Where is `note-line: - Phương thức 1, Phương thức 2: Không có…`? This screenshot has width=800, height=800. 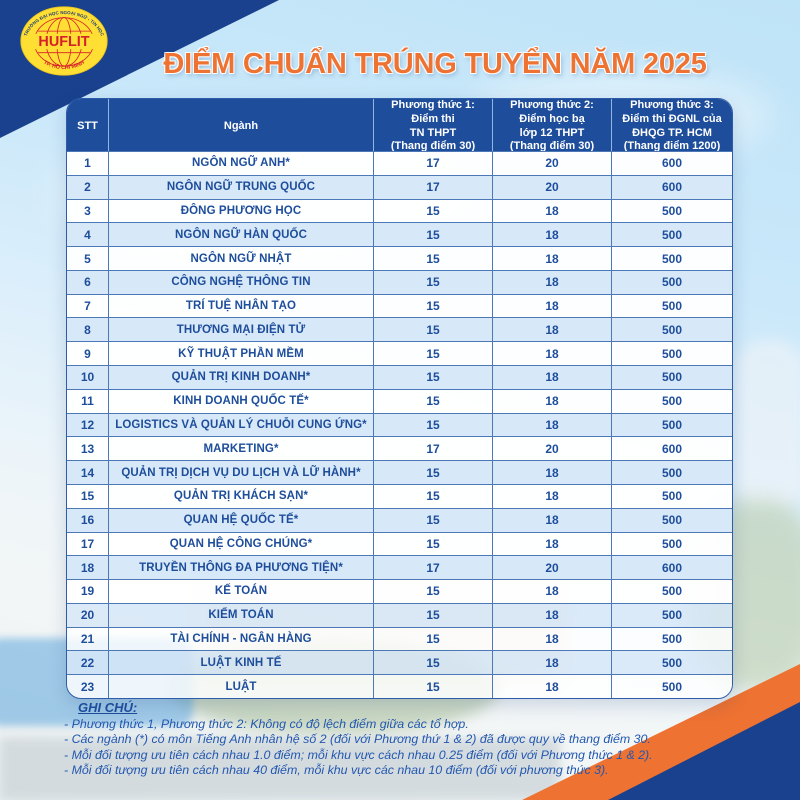
note-line: - Phương thức 1, Phương thức 2: Không có… is located at coordinates (266, 724).